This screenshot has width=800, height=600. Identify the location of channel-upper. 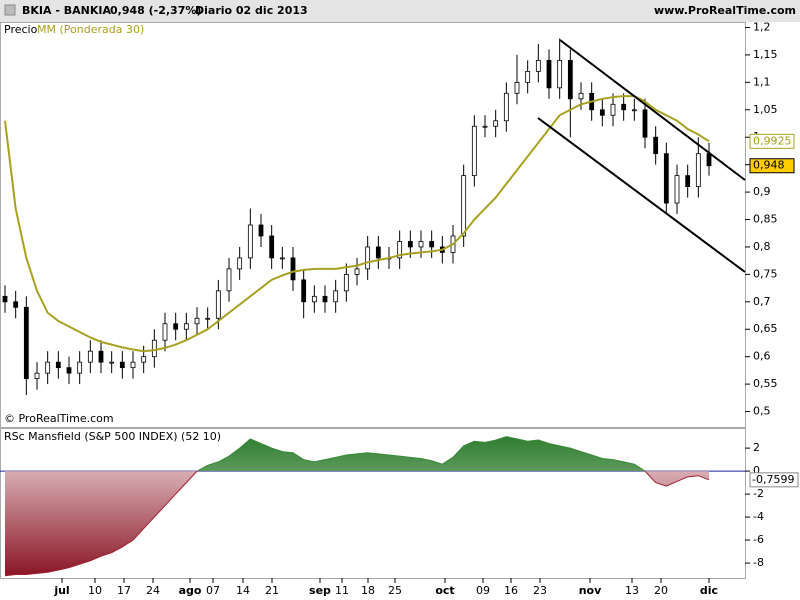
(652, 110).